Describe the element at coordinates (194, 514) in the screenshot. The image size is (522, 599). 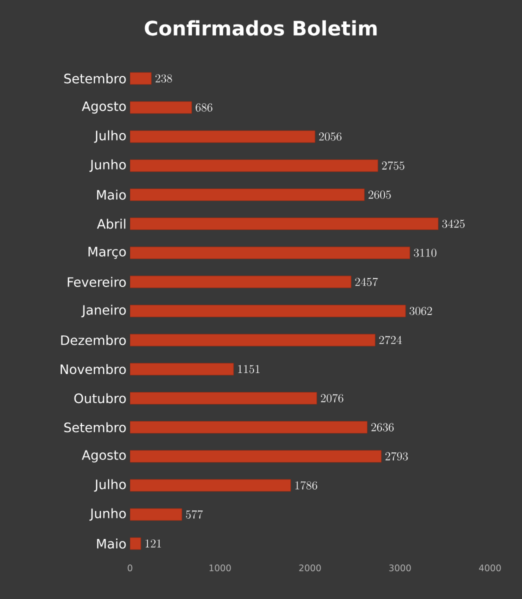
I see `data-label: 577` at that location.